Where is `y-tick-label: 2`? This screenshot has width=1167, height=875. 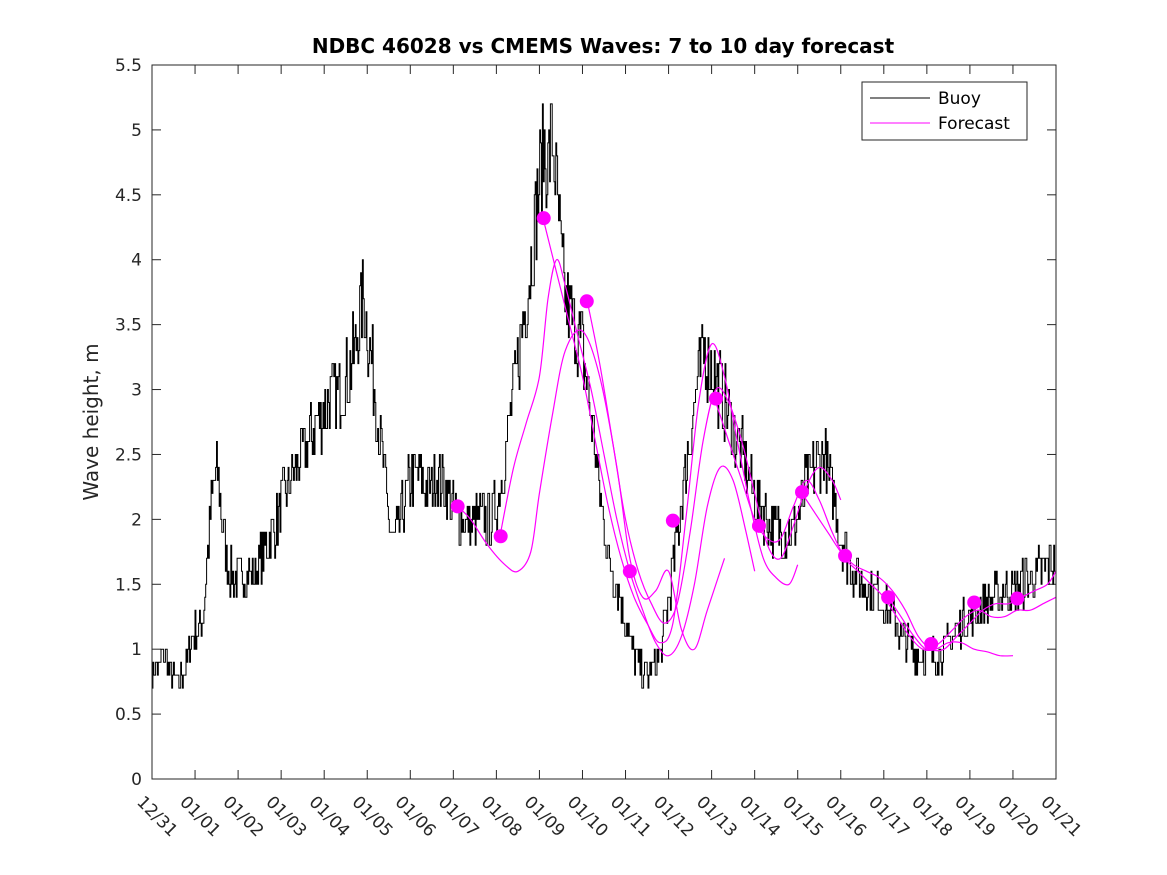 y-tick-label: 2 is located at coordinates (136, 520).